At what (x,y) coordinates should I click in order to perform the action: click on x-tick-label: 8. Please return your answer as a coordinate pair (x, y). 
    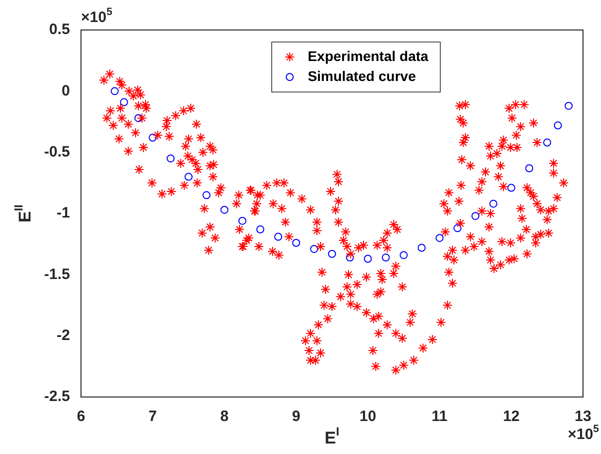
    Looking at the image, I should click on (224, 417).